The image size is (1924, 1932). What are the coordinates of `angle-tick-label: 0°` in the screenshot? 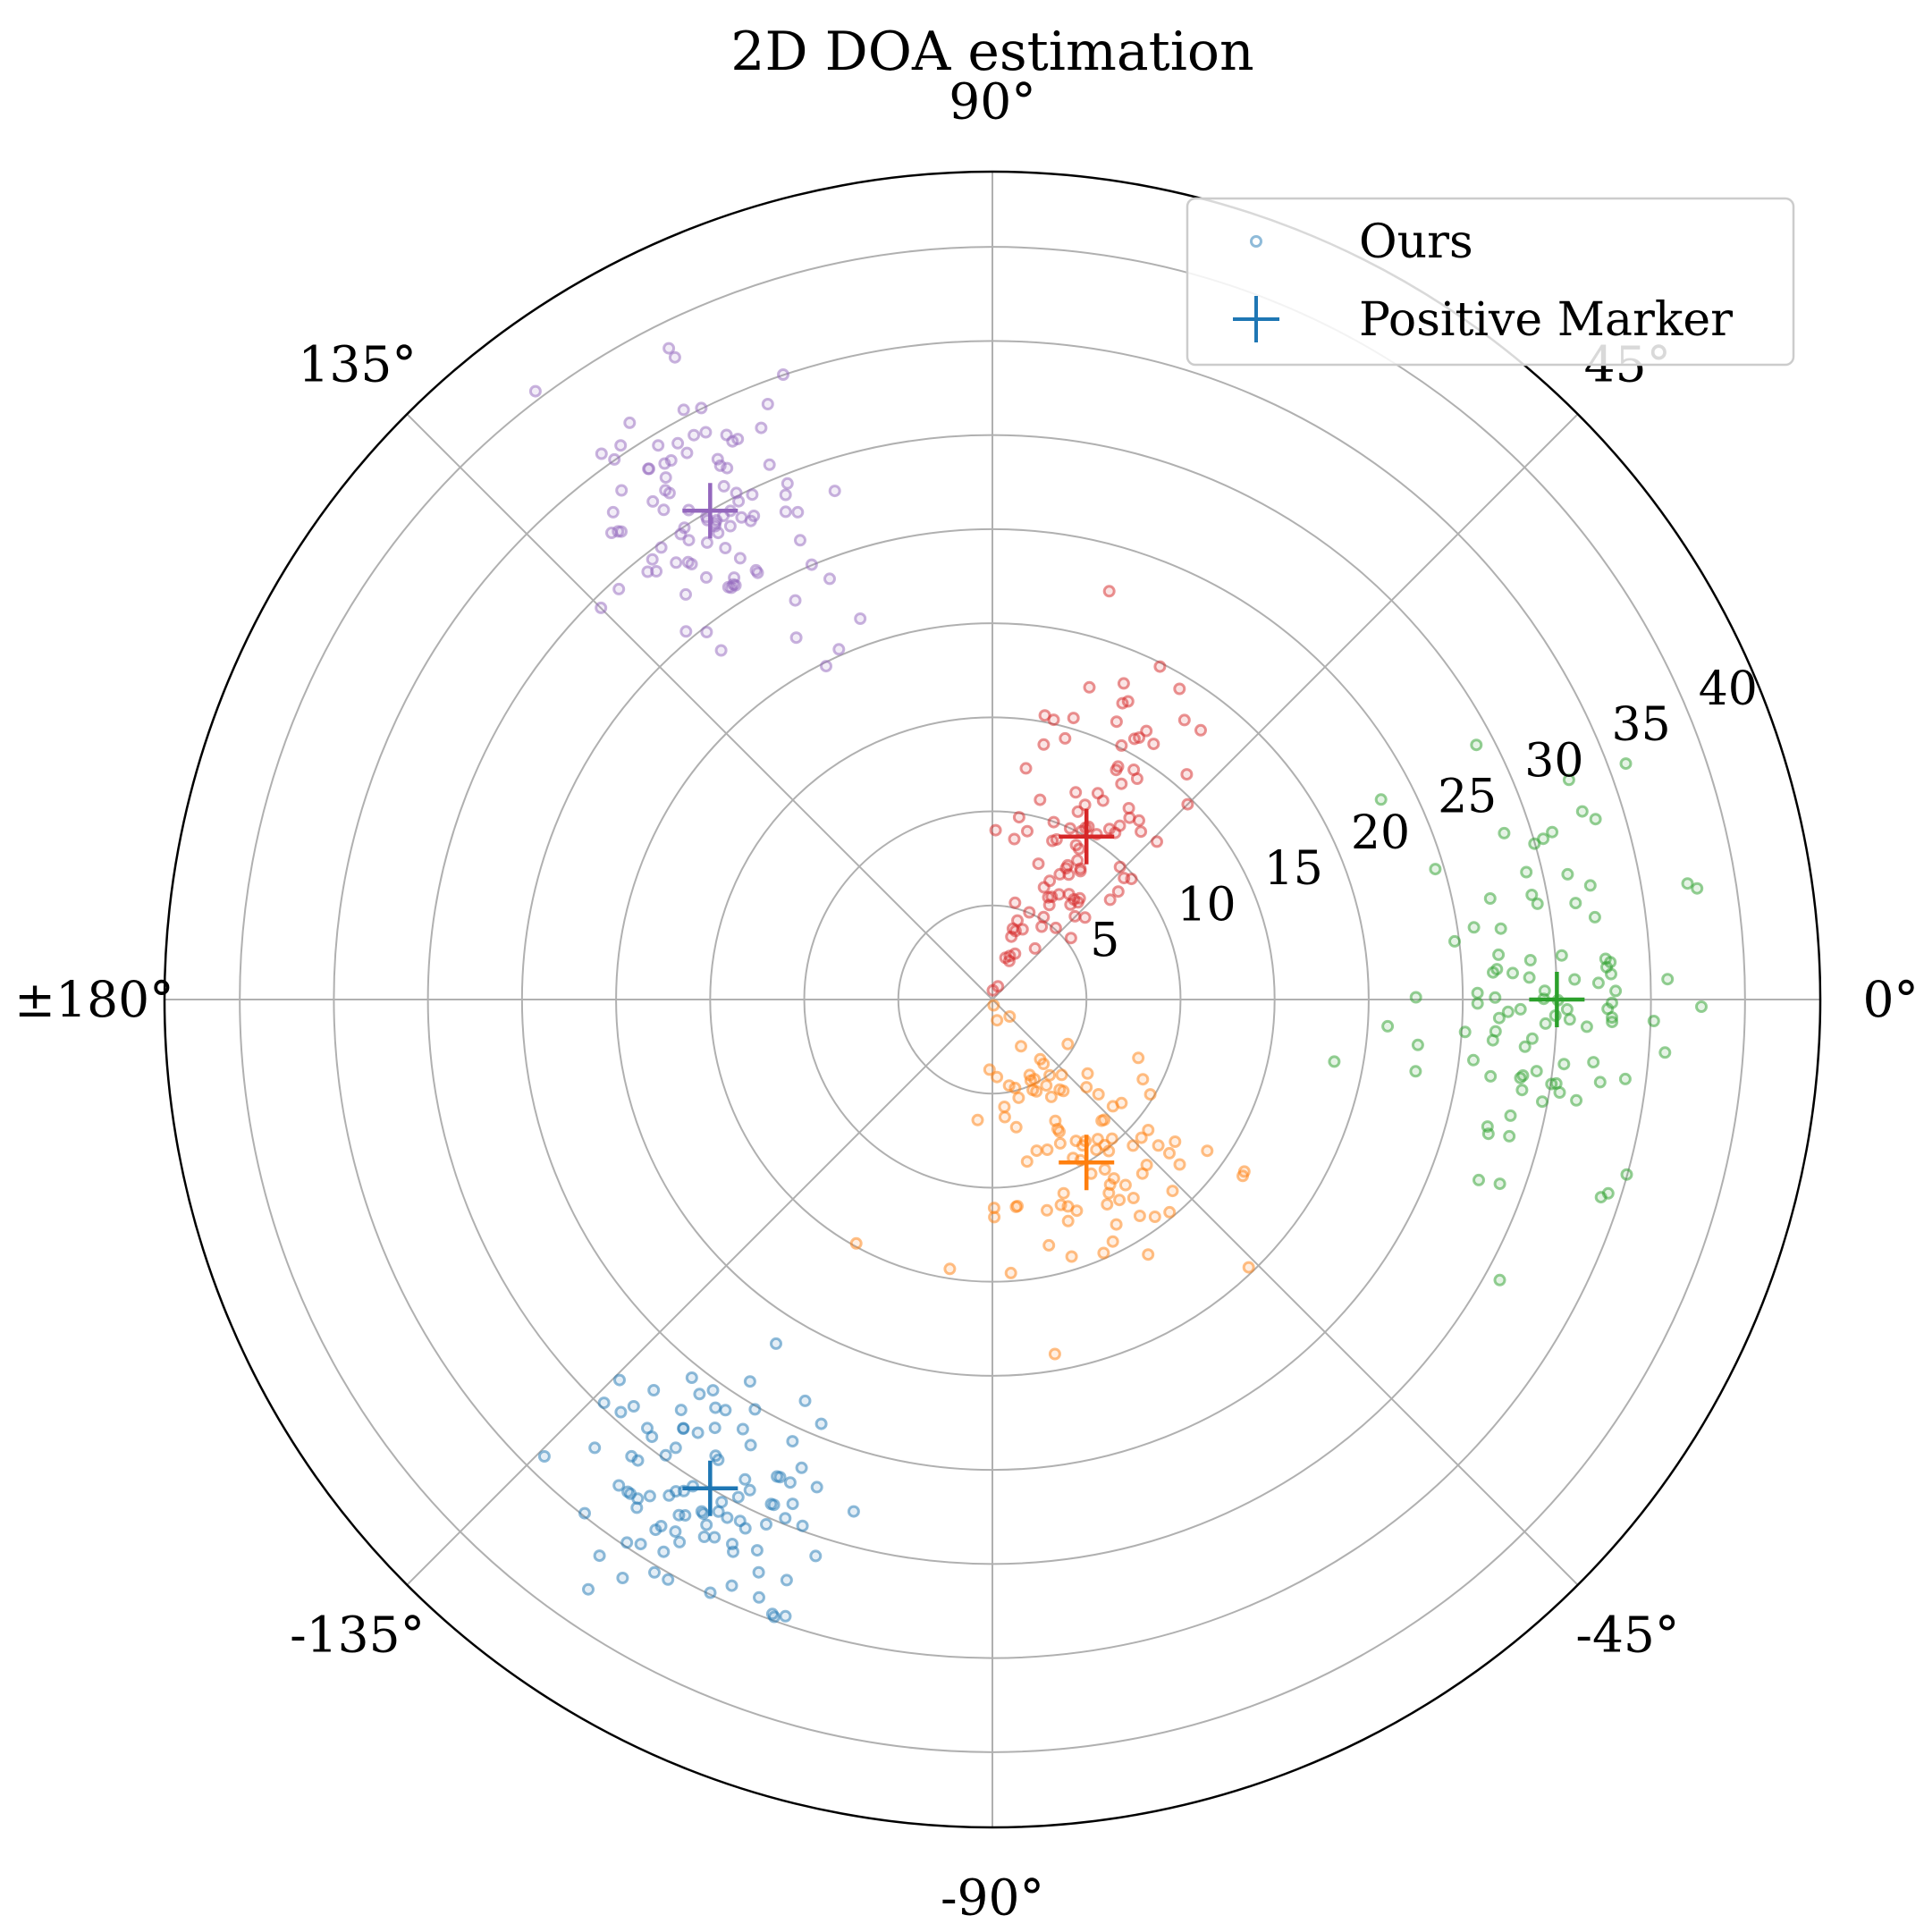 It's located at (1891, 999).